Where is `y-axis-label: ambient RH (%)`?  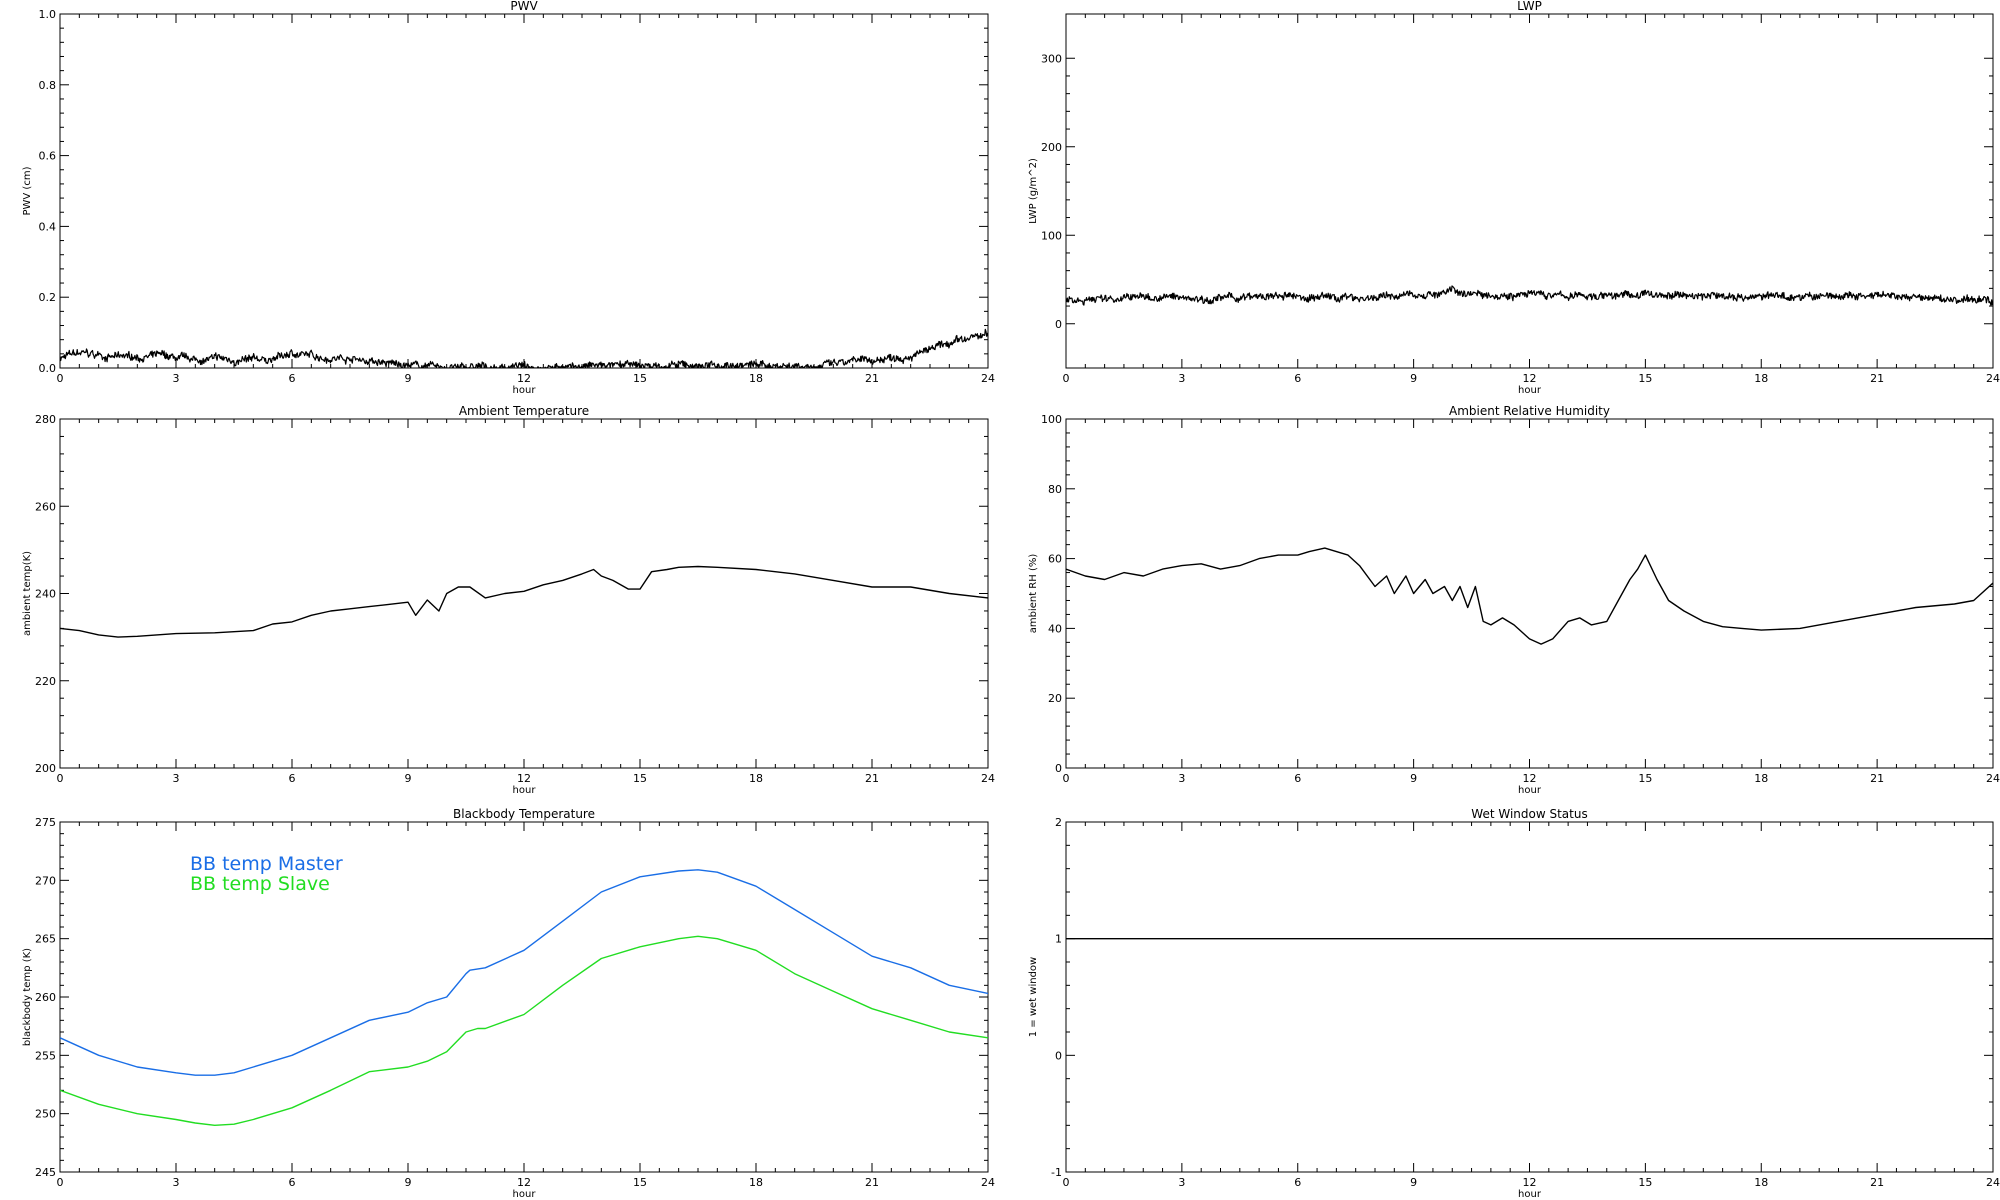
y-axis-label: ambient RH (%) is located at coordinates (1033, 594).